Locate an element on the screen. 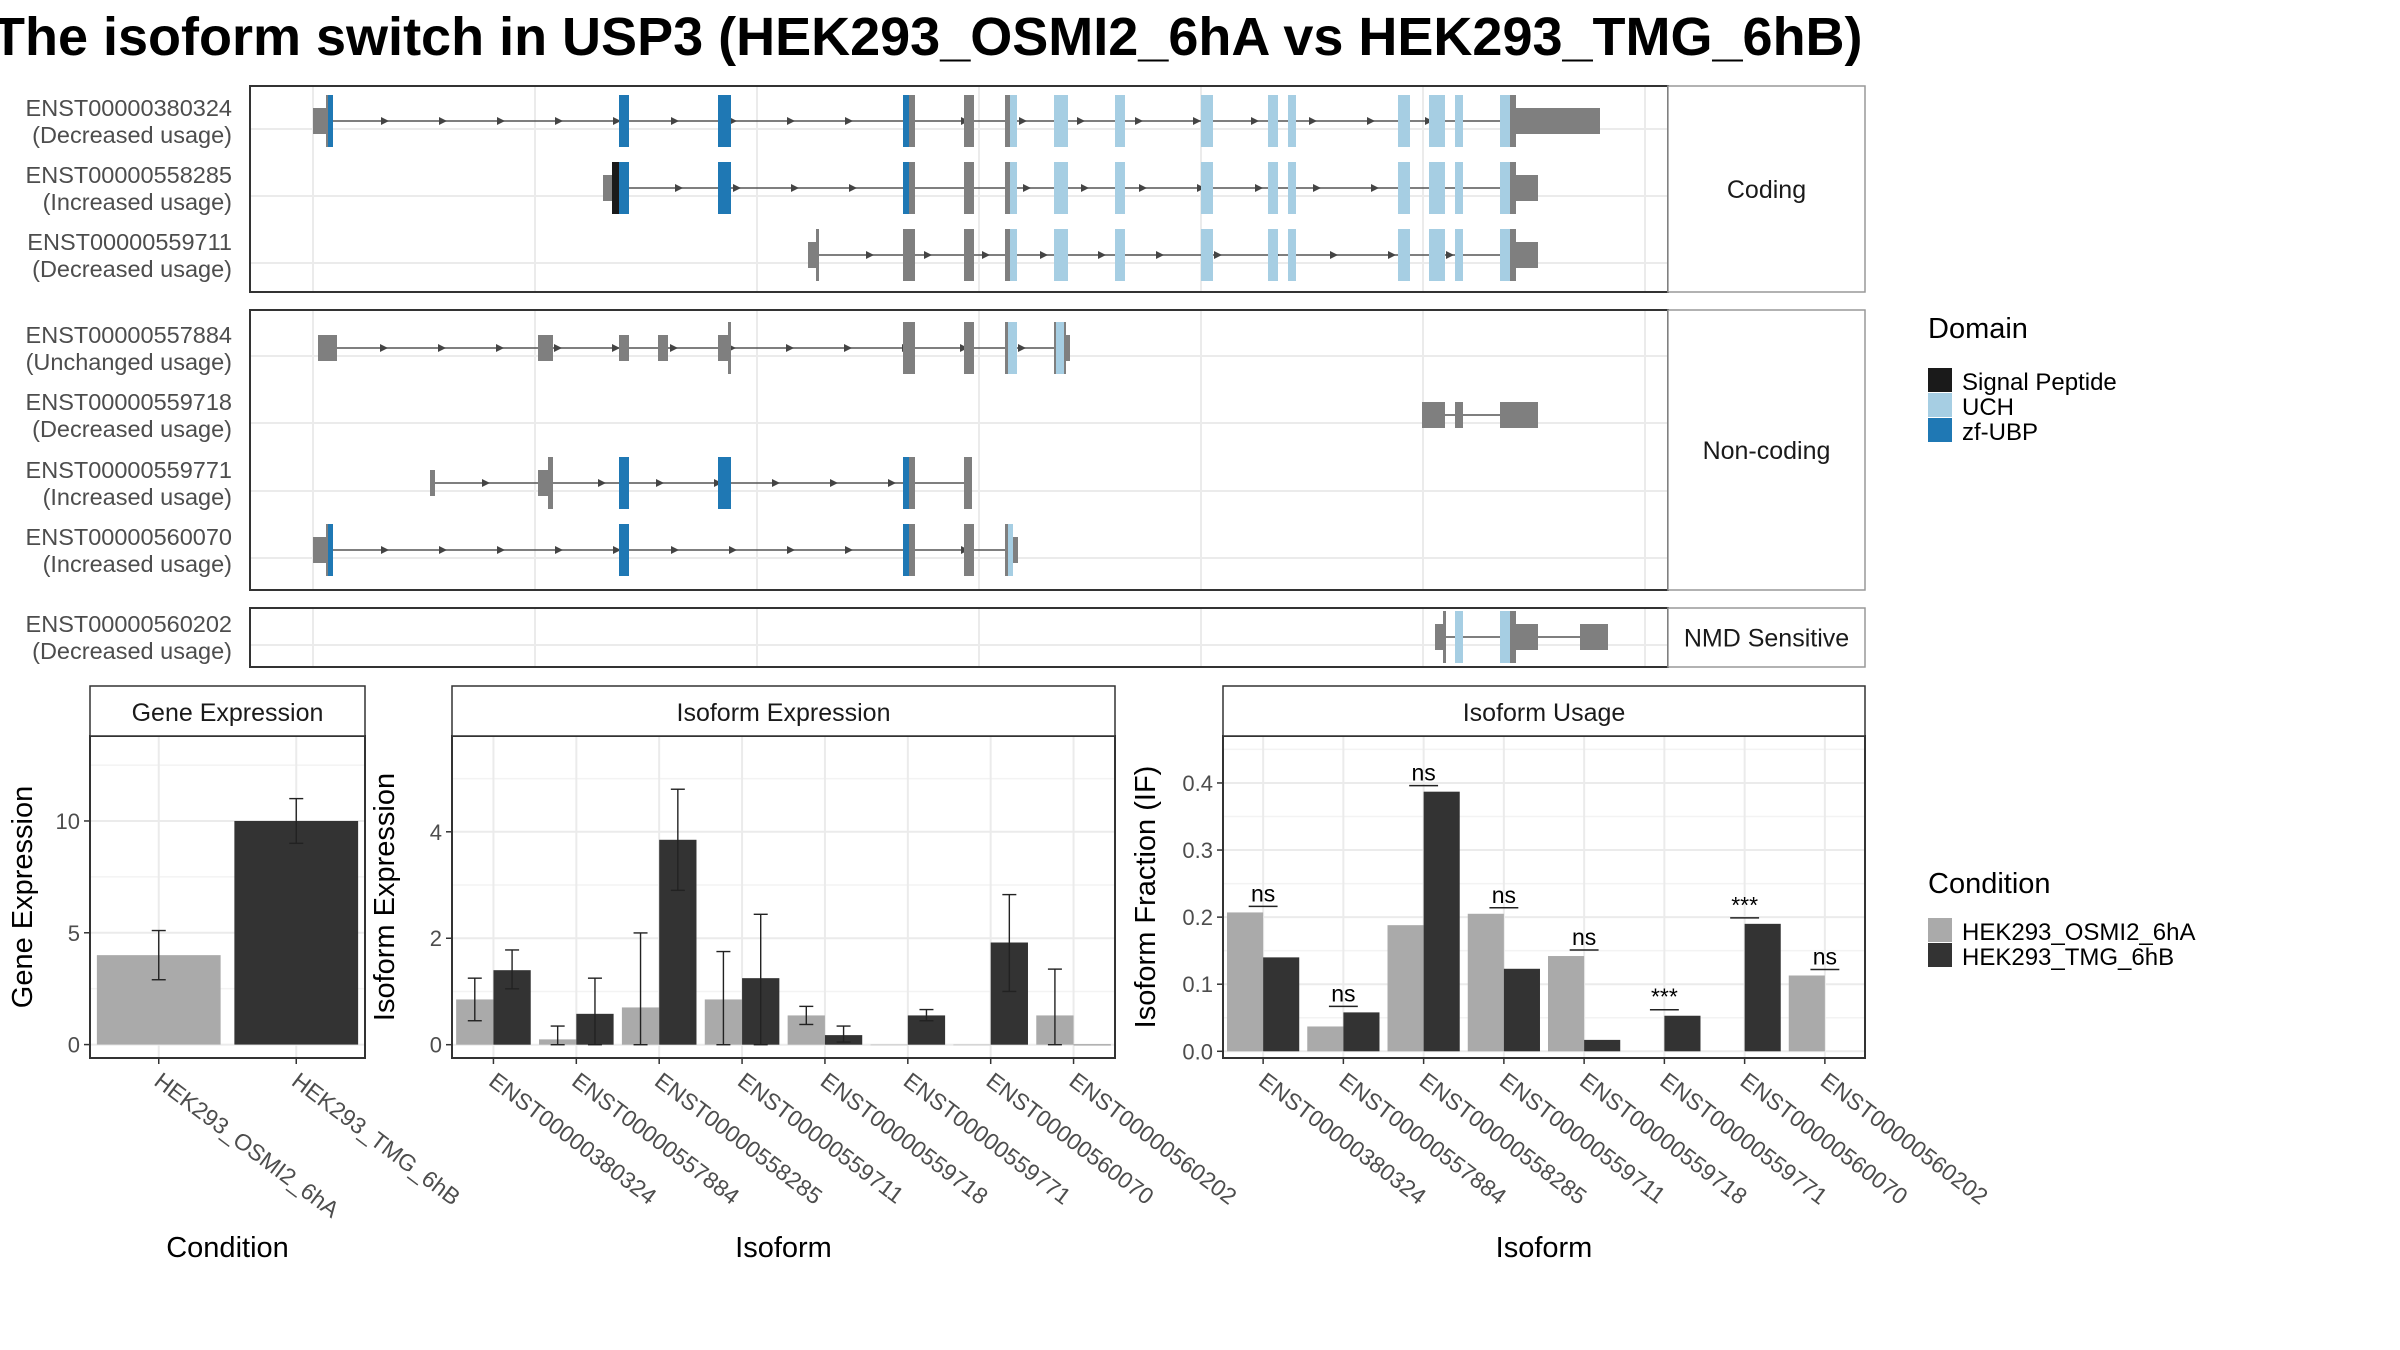 This screenshot has width=2400, height=1350. domain-legend-title: Domain is located at coordinates (1978, 329).